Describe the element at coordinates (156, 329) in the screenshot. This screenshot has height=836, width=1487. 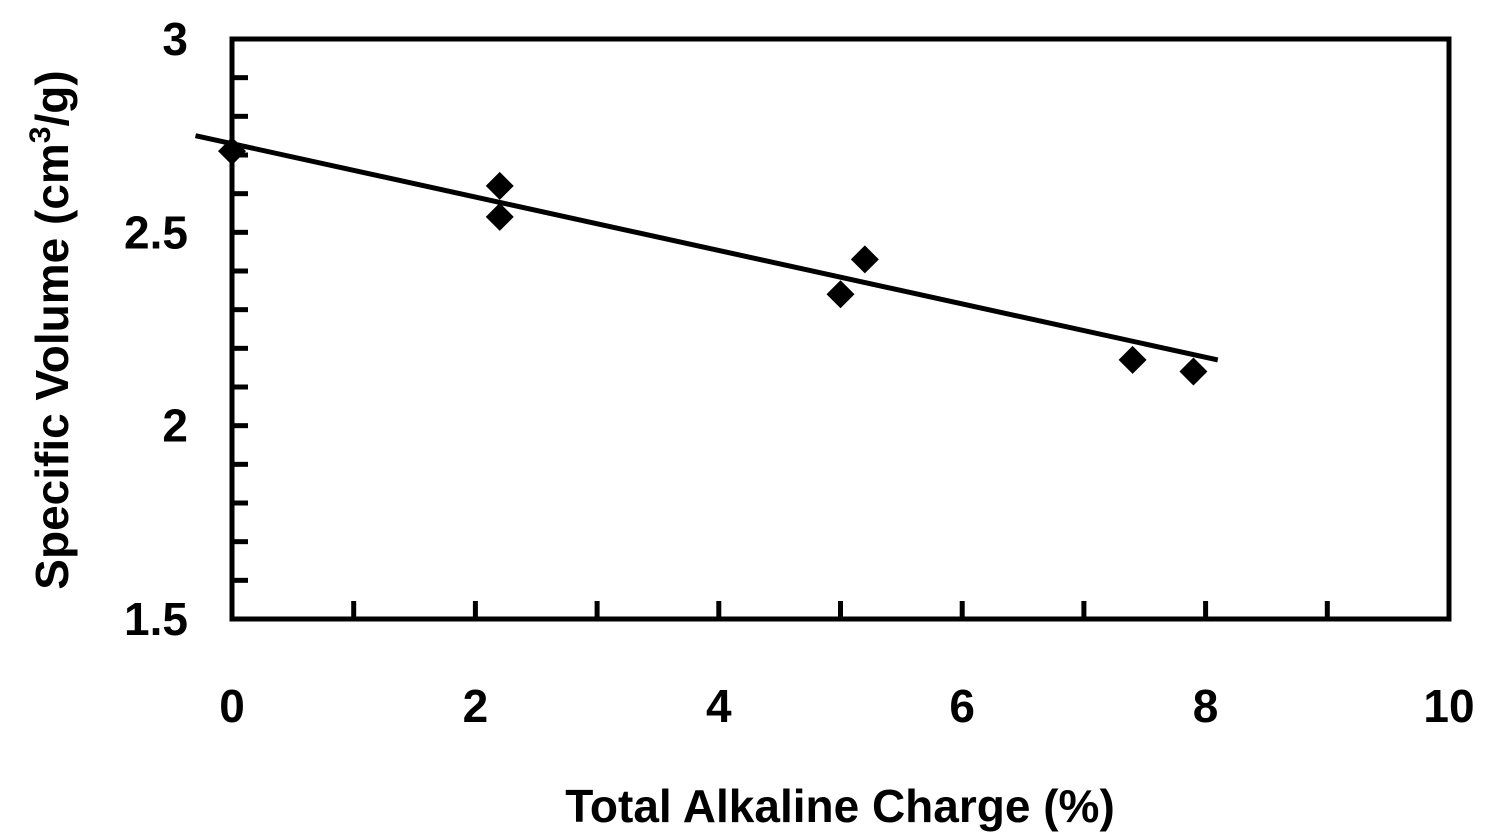
I see `y-tick-labels: 1.5 2 2.5 3` at that location.